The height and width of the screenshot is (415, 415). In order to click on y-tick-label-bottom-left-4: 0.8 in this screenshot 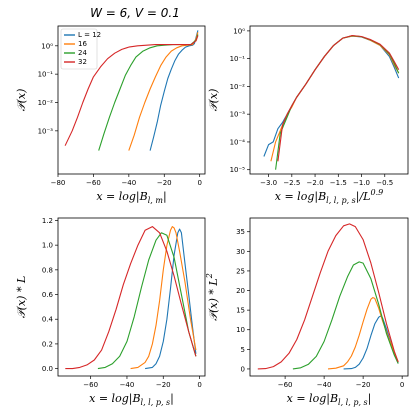, I will do `click(47, 270)`.